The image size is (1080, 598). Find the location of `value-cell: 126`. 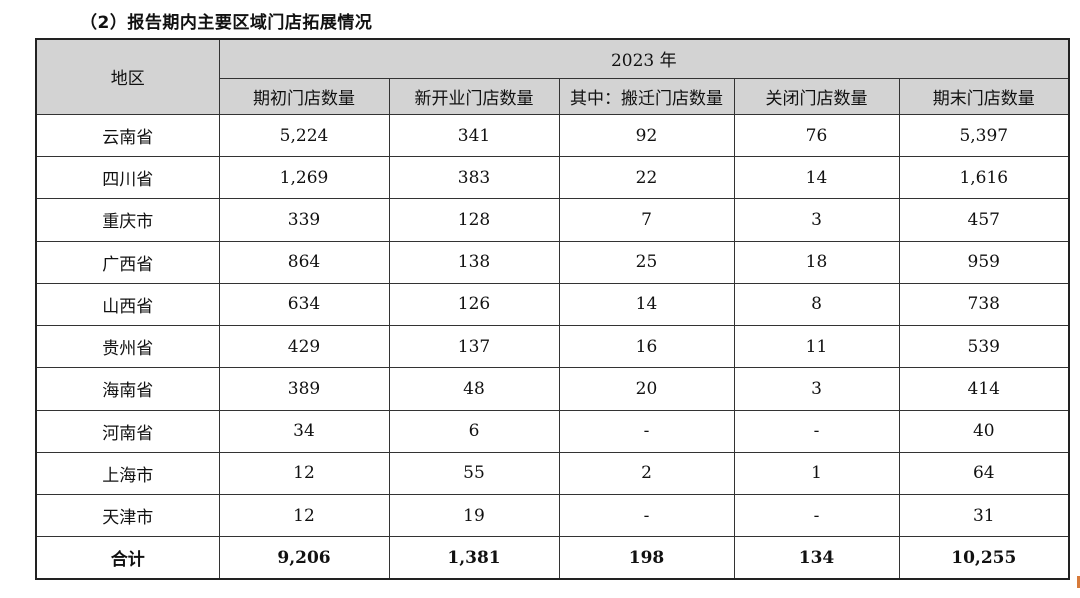

value-cell: 126 is located at coordinates (474, 304).